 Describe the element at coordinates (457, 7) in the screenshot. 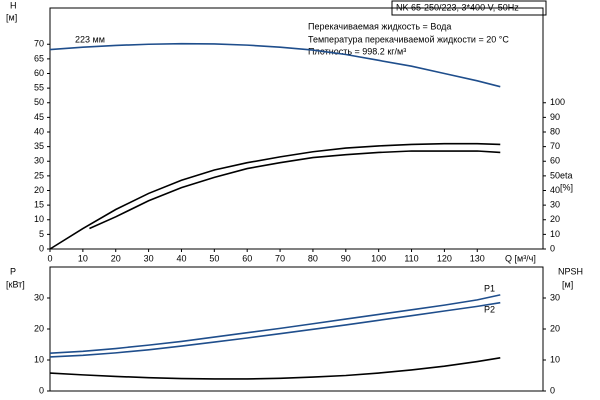

I see `chart-title: NK 65-250/223, 3*400 V, 50Hz` at that location.